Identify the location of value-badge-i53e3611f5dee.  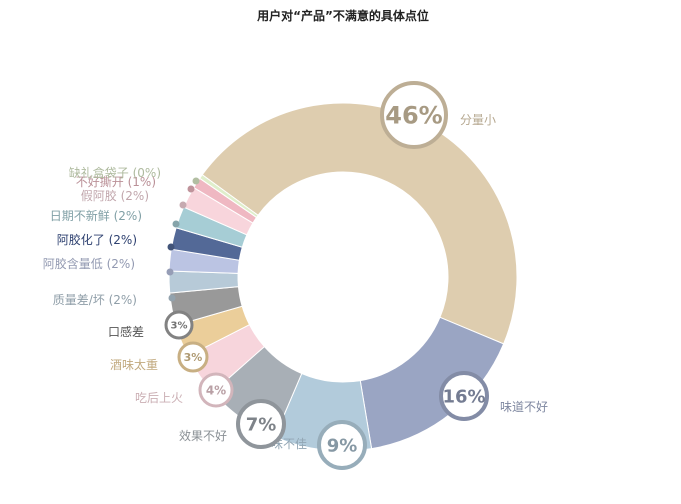
(179, 325).